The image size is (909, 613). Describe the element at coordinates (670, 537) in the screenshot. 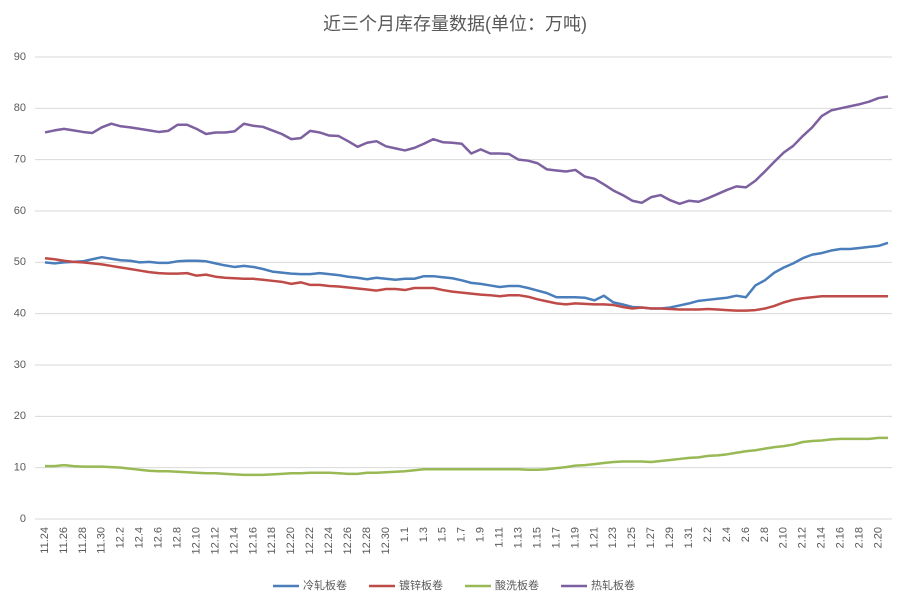

I see `x-tick-label: 1.29` at that location.